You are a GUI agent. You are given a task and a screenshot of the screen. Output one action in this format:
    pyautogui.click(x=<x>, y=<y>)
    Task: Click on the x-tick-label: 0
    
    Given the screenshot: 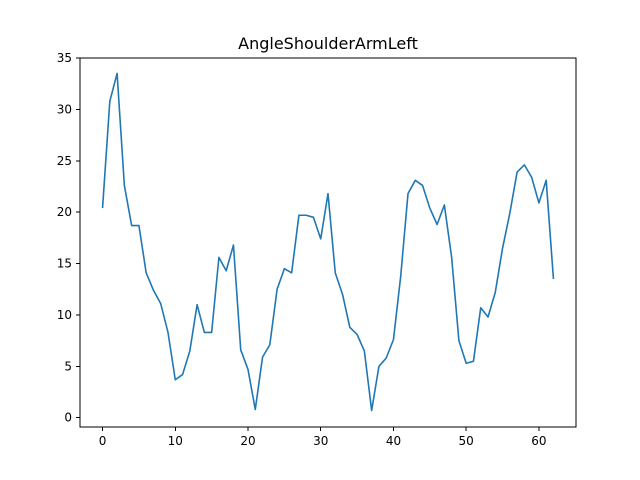 What is the action you would take?
    pyautogui.click(x=103, y=441)
    